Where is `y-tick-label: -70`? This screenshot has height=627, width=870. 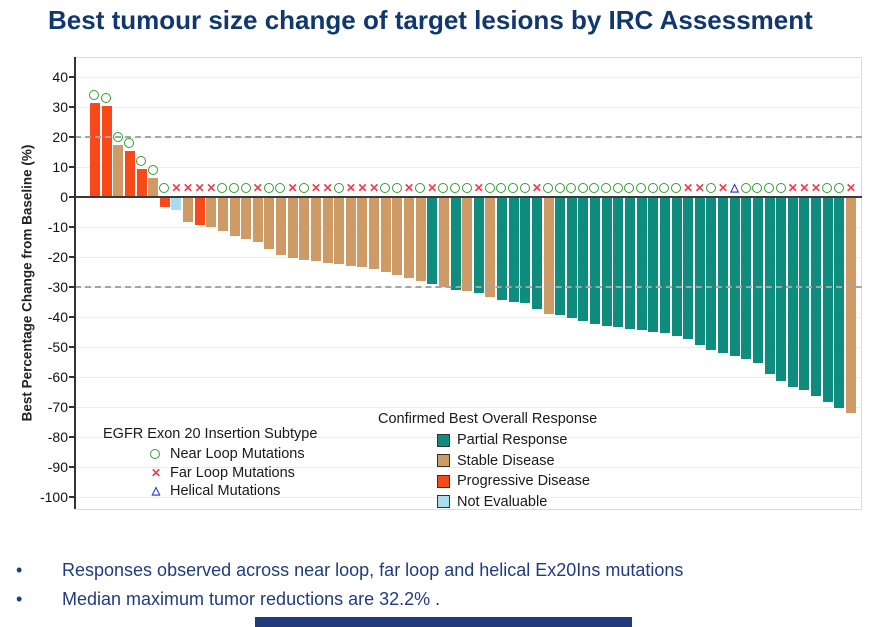
y-tick-label: -70 is located at coordinates (57, 407).